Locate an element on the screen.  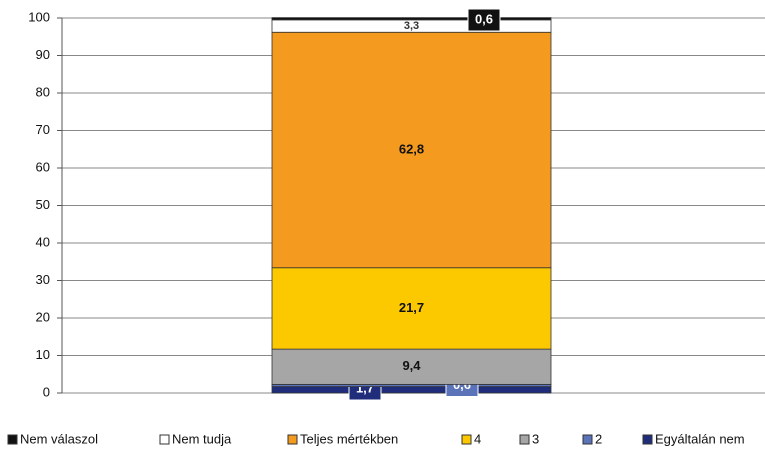
data-label: 62,8 is located at coordinates (411, 148).